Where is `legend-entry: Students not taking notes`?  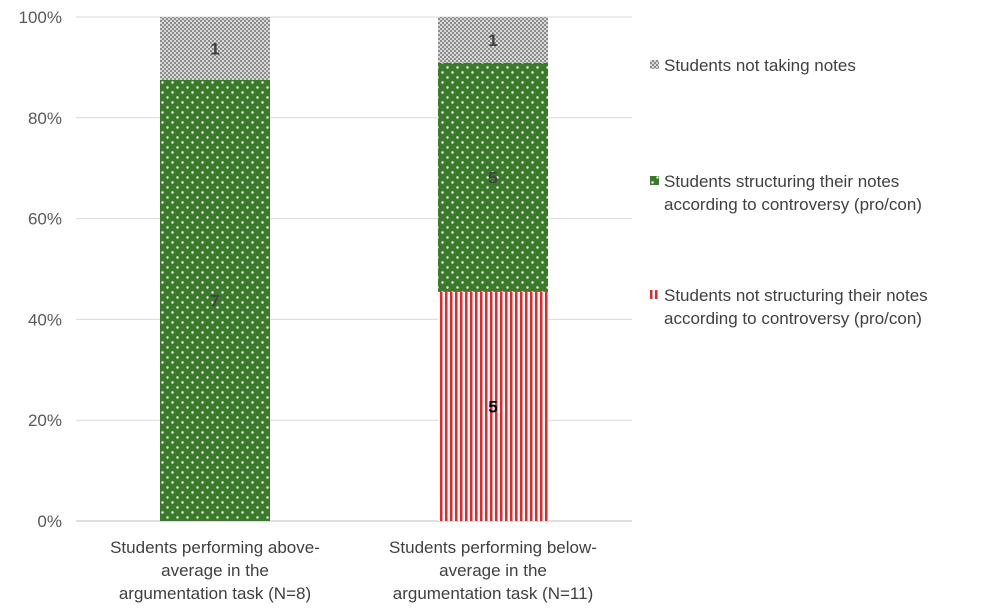 legend-entry: Students not taking notes is located at coordinates (760, 65).